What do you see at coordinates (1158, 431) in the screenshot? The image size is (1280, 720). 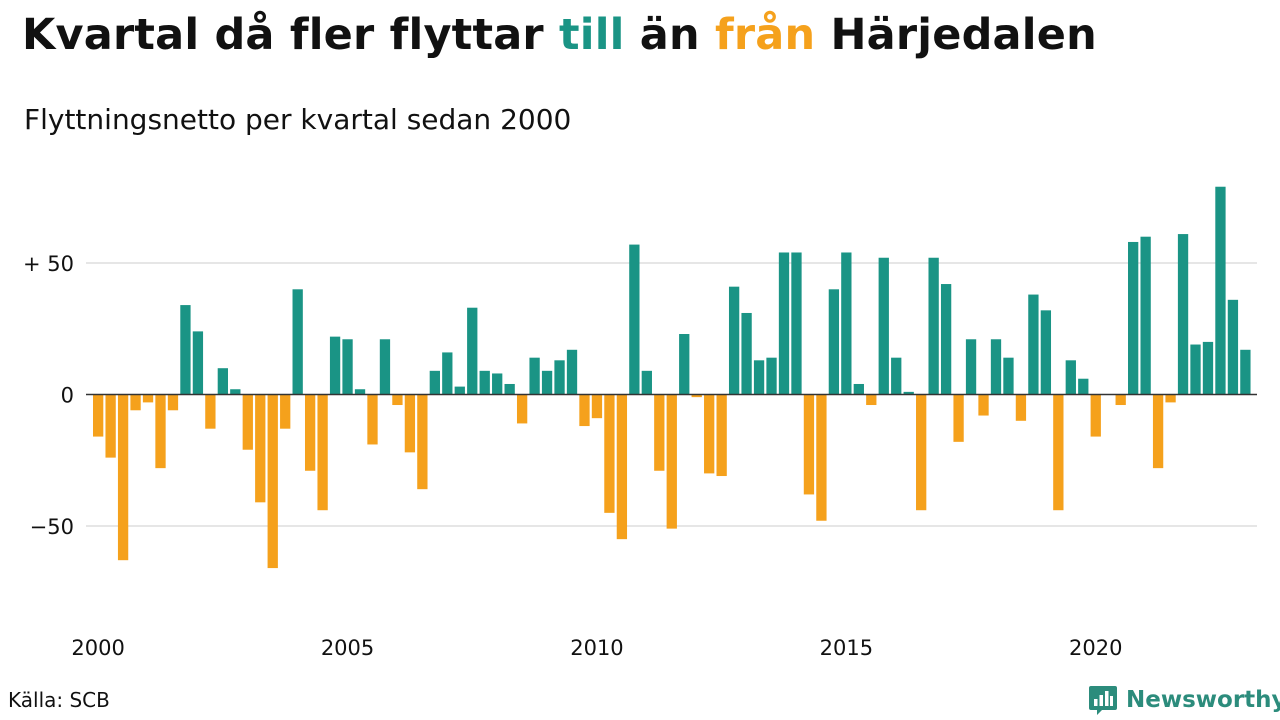 I see `bar-2021-q2` at bounding box center [1158, 431].